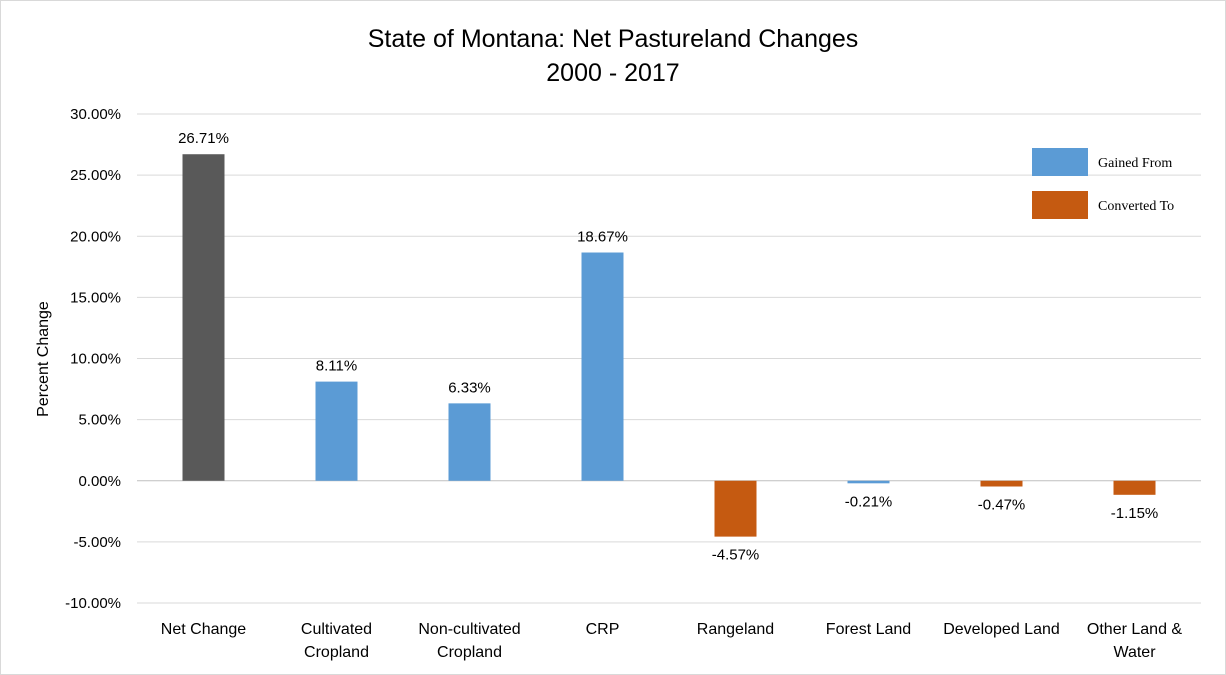 The width and height of the screenshot is (1226, 675). I want to click on y-tick-label: 0.00%, so click(99, 481).